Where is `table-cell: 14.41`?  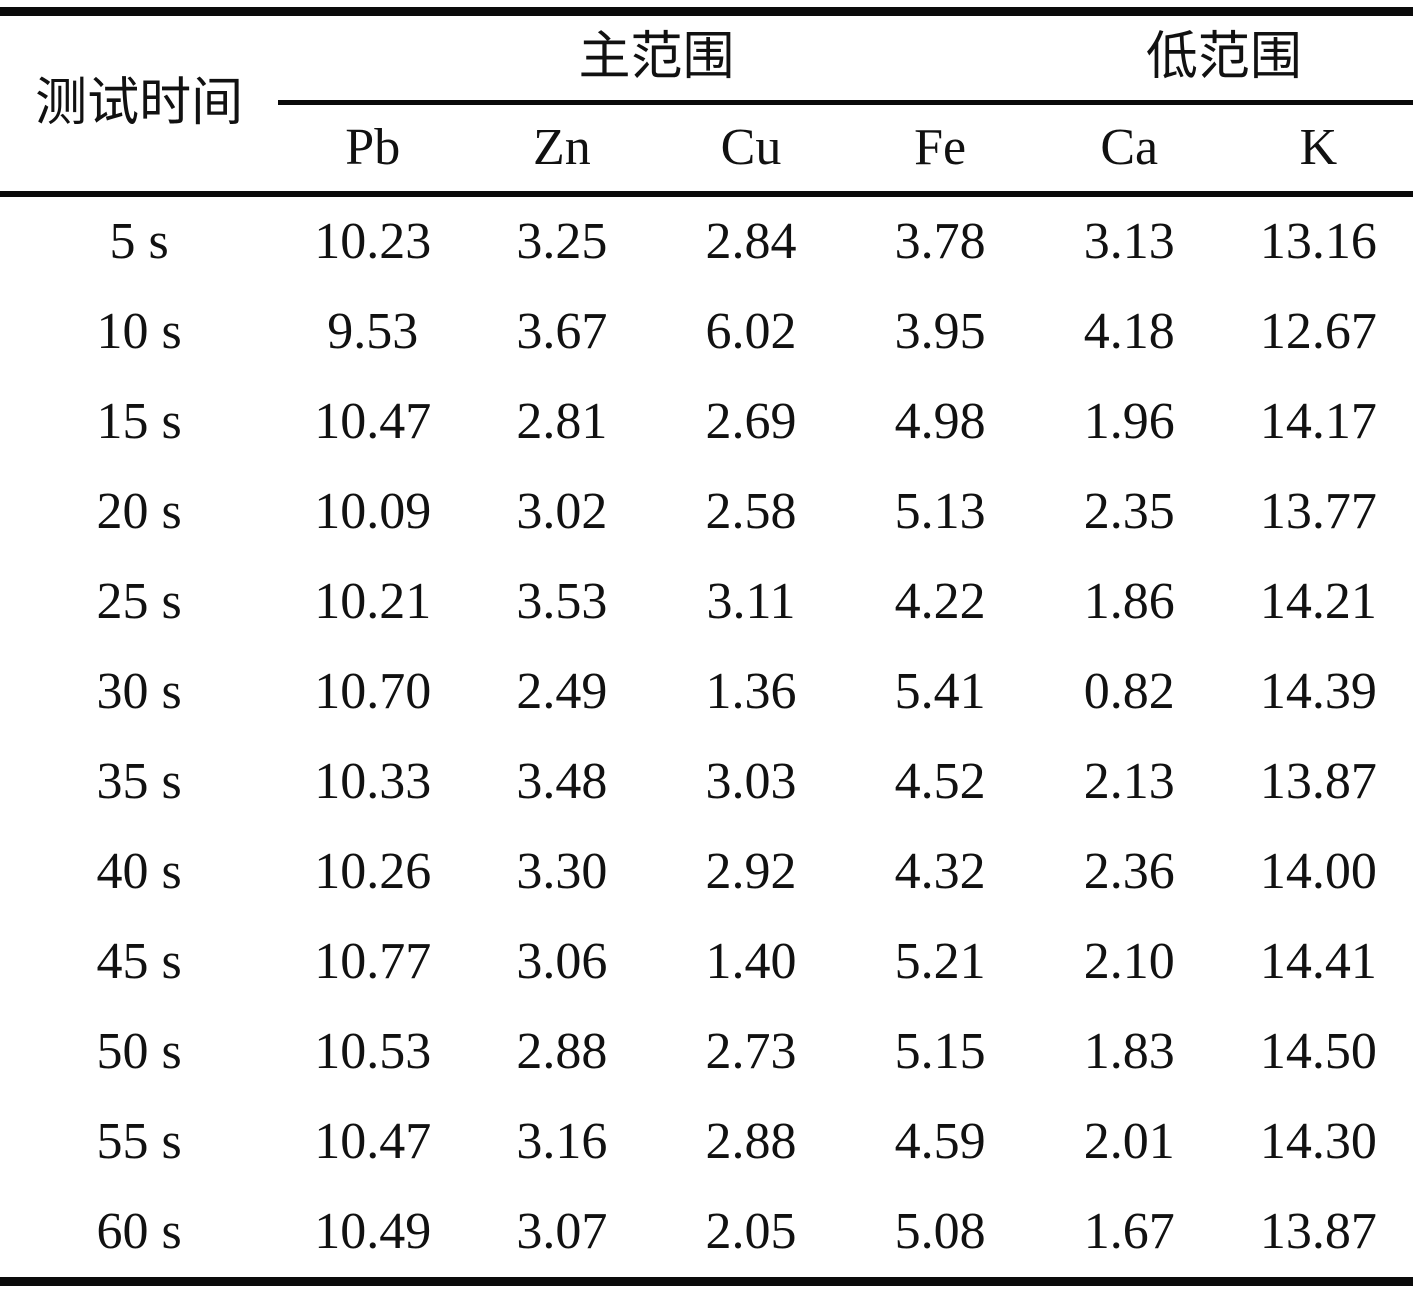 table-cell: 14.41 is located at coordinates (1318, 961).